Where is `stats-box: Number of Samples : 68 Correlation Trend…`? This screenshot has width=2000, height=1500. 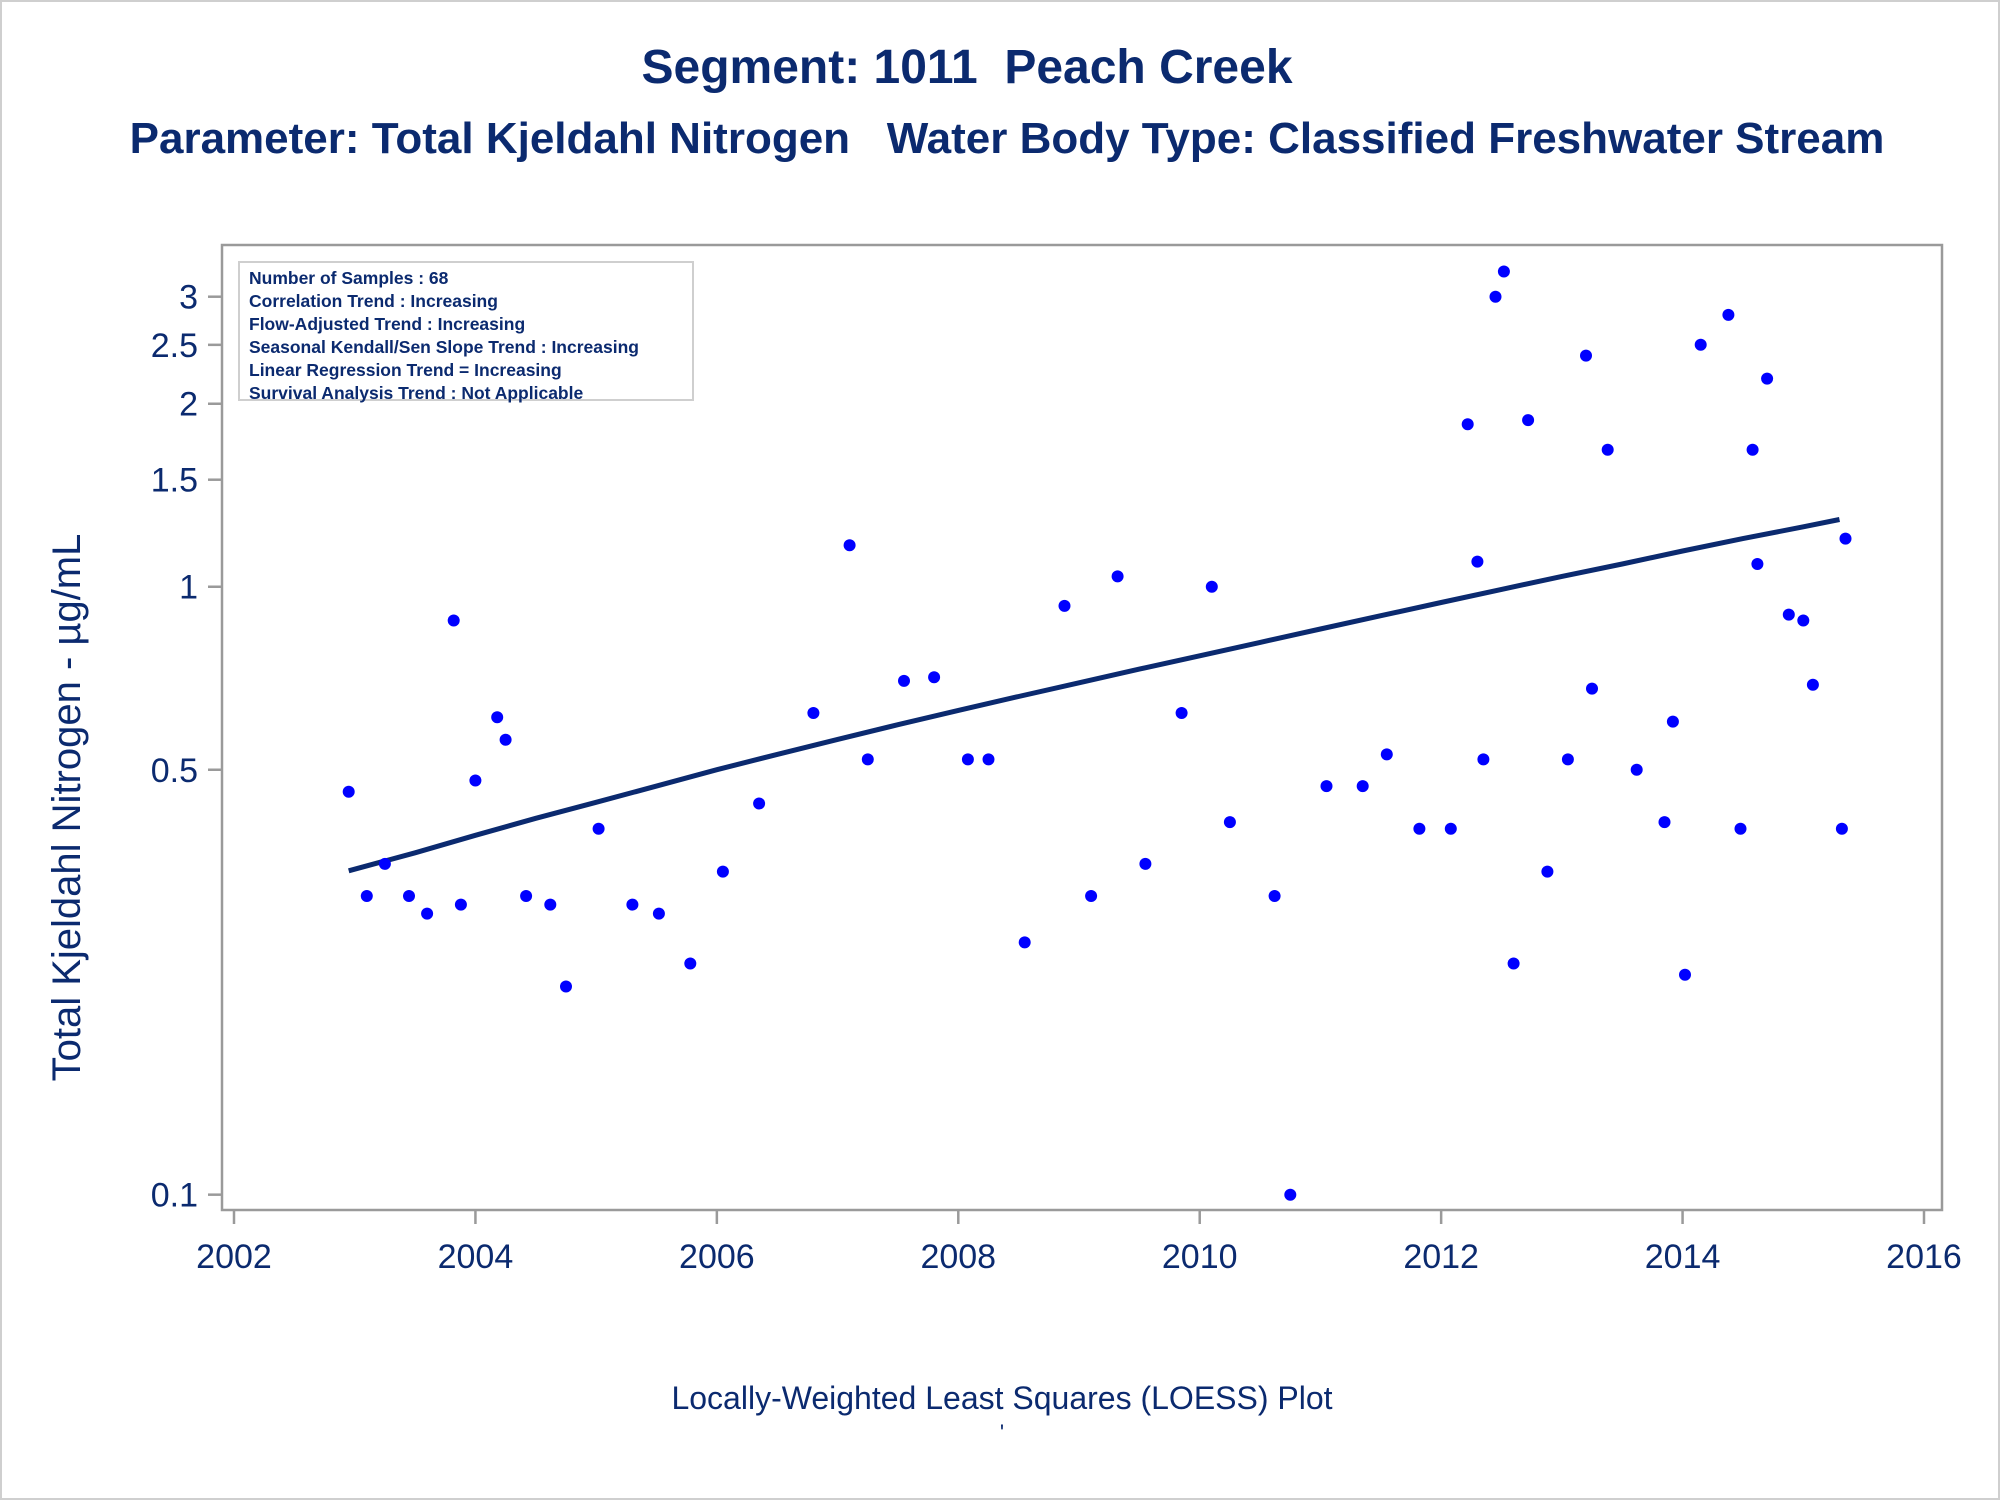 stats-box: Number of Samples : 68 Correlation Trend… is located at coordinates (466, 332).